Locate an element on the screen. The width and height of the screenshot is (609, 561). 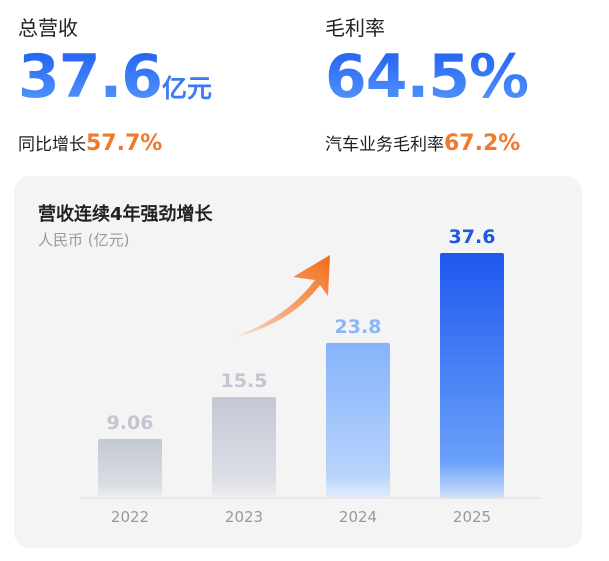
kpi-sub-value: 57.7% is located at coordinates (124, 143).